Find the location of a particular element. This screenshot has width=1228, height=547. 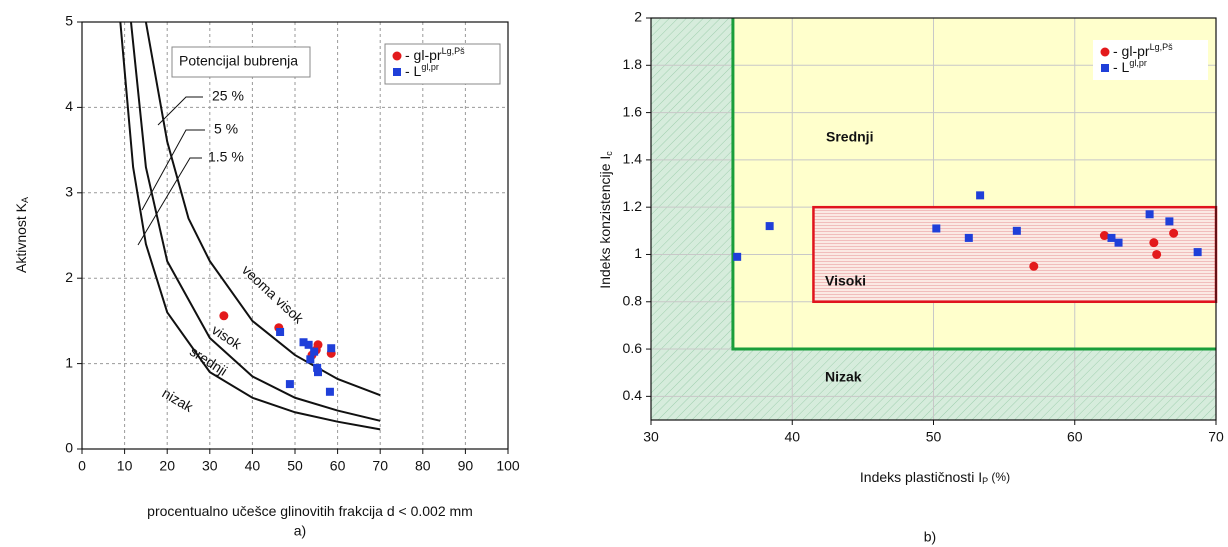

curve-legend-title: Potencijal bubrenja is located at coordinates (238, 61).